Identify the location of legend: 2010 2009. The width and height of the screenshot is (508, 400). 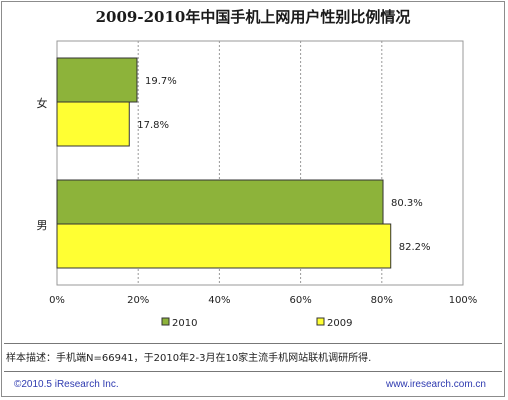
(256, 323).